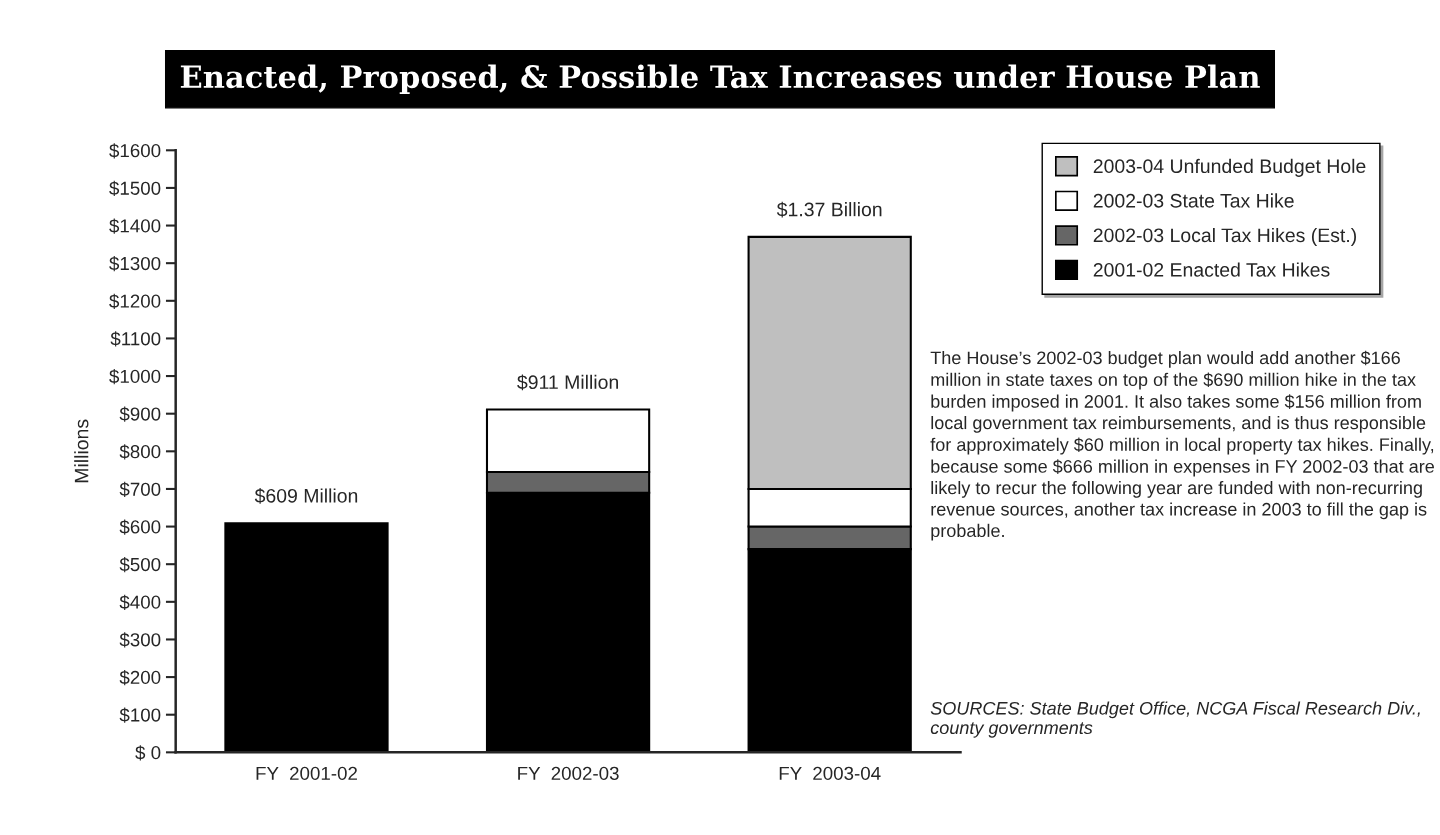  What do you see at coordinates (1182, 445) in the screenshot?
I see `text: The House’s 2002-03 budget plan would add another $166 million in state taxes on top of the $690 million hike in the tax burden imposed in 2001. It also takes some $156 million from local government tax reimbursements, and is thus responsible for approximately $60 million in local property tax hikes. Finally, because some $666 million in expenses in FY 2002-03 that are likely to recur the following year are funded with non-recurring revenue sources, another tax increase in 2003 to fill the gap is probable.` at bounding box center [1182, 445].